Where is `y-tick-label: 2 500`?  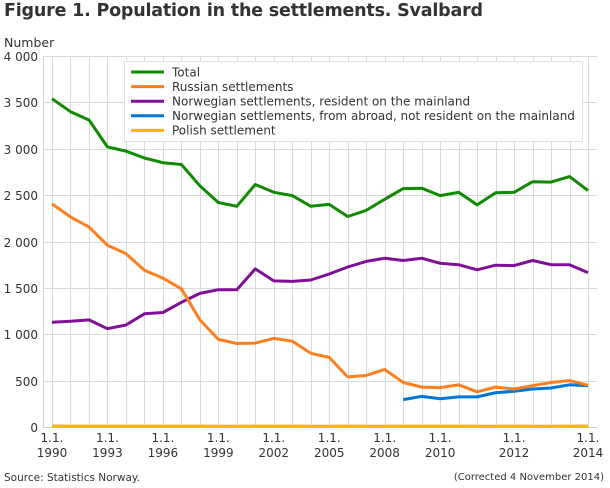 y-tick-label: 2 500 is located at coordinates (21, 196).